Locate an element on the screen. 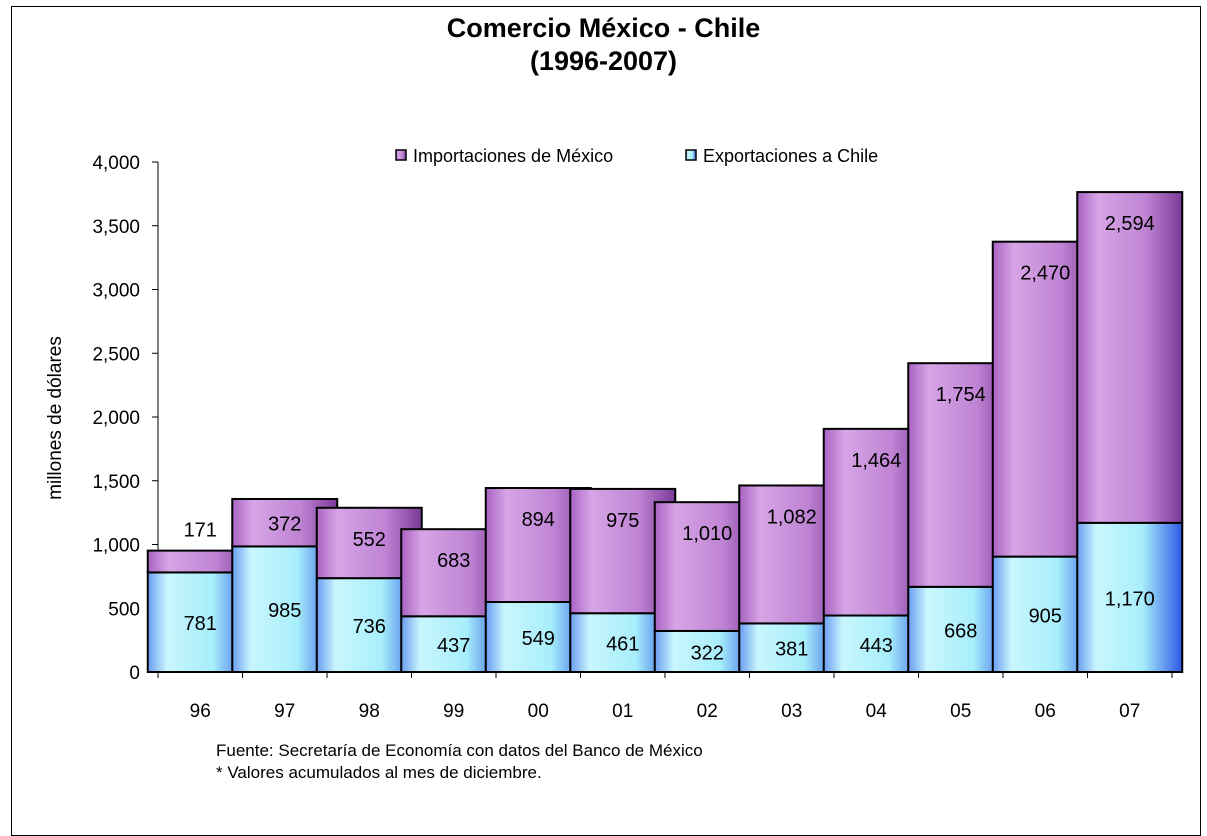 The image size is (1207, 836). data-label: 381 is located at coordinates (791, 650).